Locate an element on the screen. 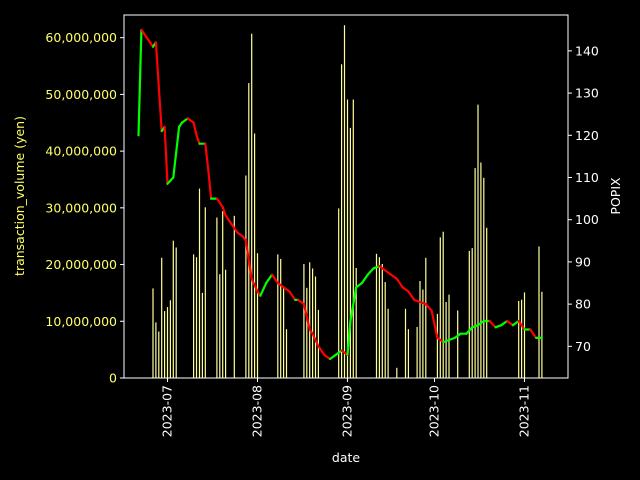 The height and width of the screenshot is (480, 640). x-tick-label: 2023-10 is located at coordinates (434, 411).